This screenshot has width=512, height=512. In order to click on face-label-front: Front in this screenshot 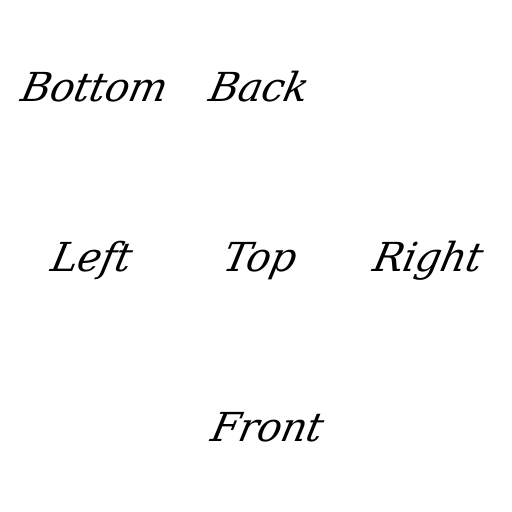, I will do `click(267, 428)`.